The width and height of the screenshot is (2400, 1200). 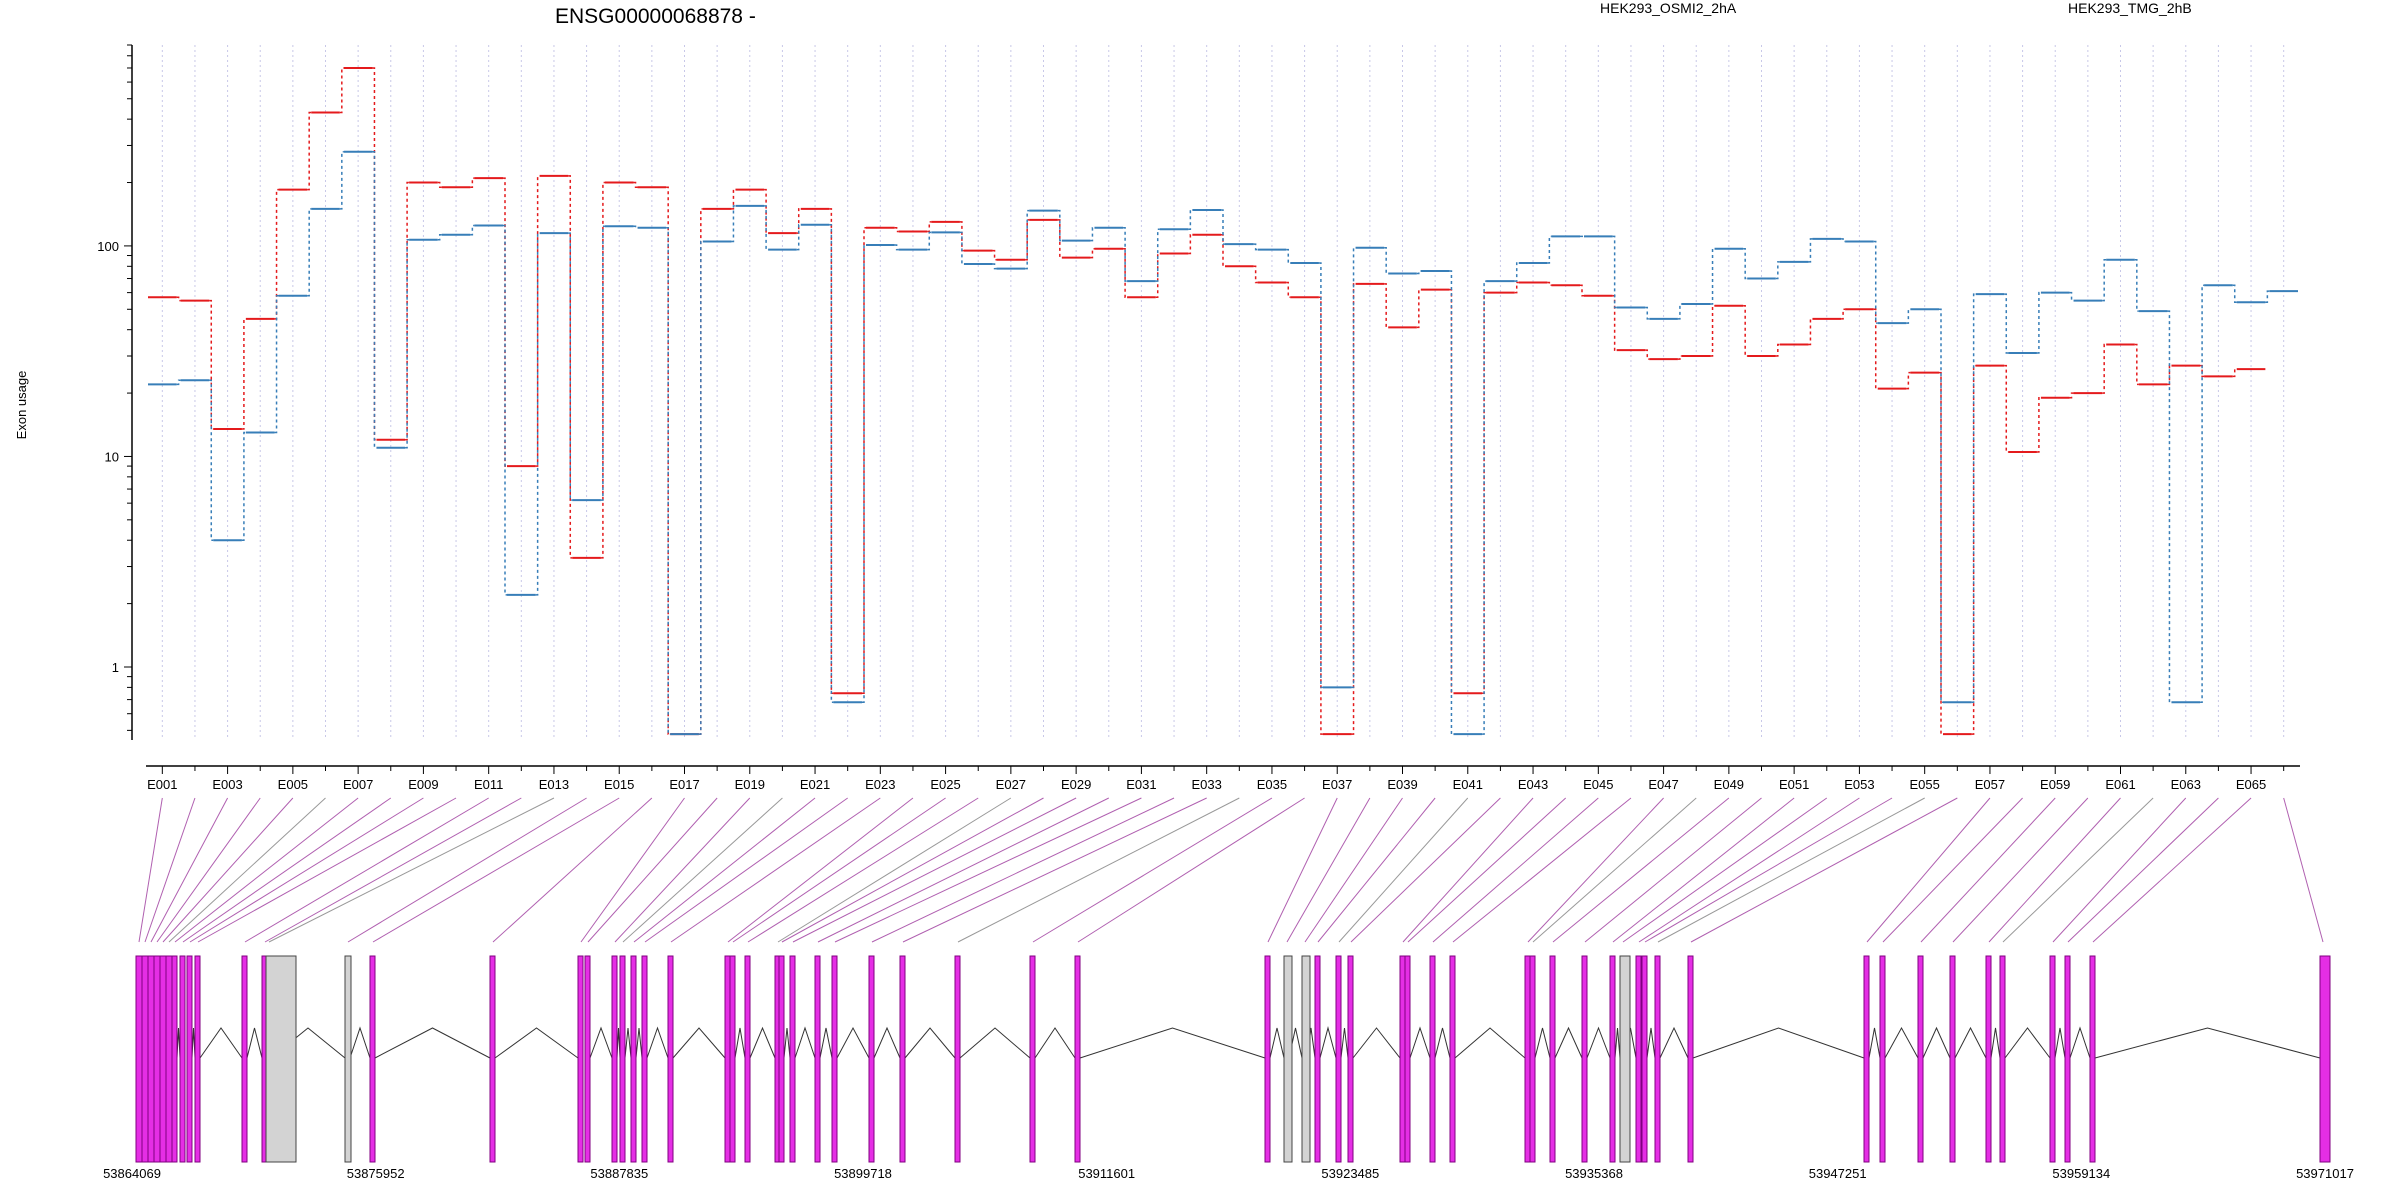 What do you see at coordinates (115, 667) in the screenshot?
I see `y-tick-label: 1` at bounding box center [115, 667].